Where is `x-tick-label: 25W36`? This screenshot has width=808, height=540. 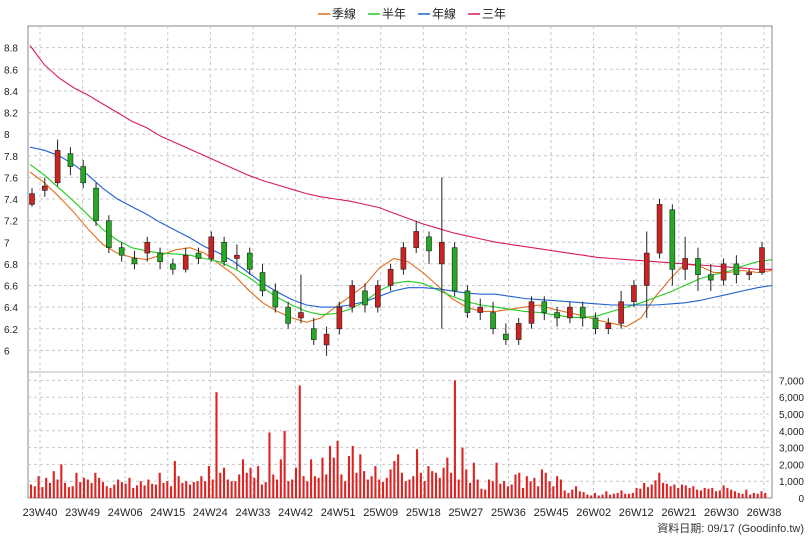
x-tick-label: 25W36 is located at coordinates (508, 513).